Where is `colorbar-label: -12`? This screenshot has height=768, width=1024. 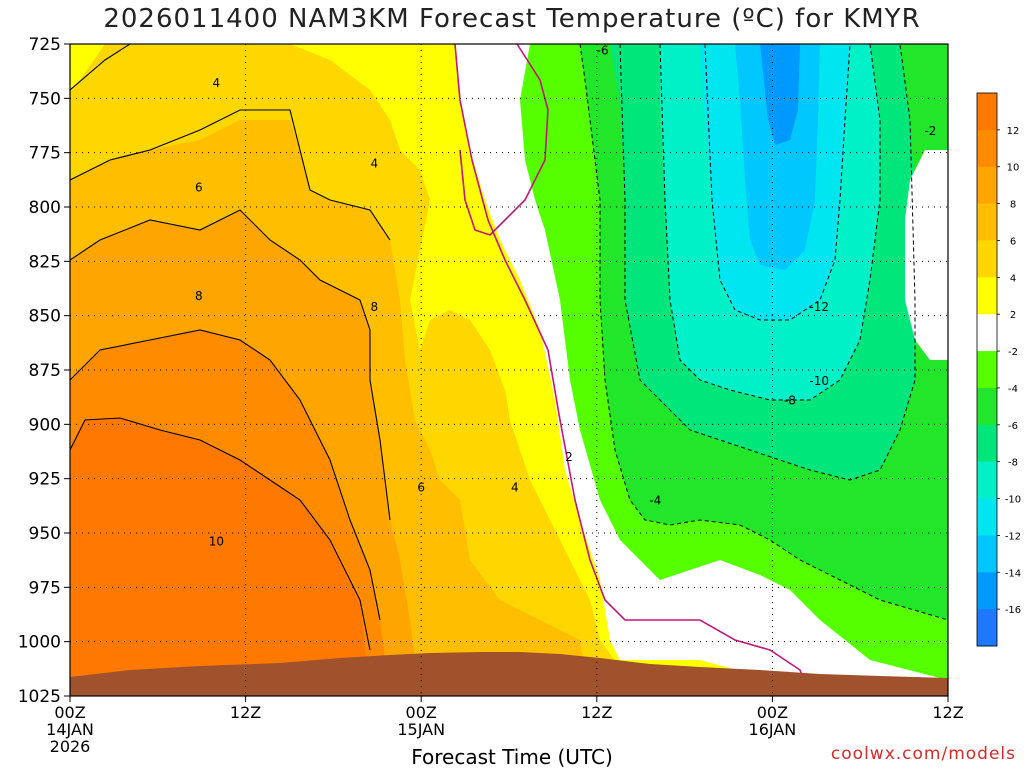 colorbar-label: -12 is located at coordinates (1013, 536).